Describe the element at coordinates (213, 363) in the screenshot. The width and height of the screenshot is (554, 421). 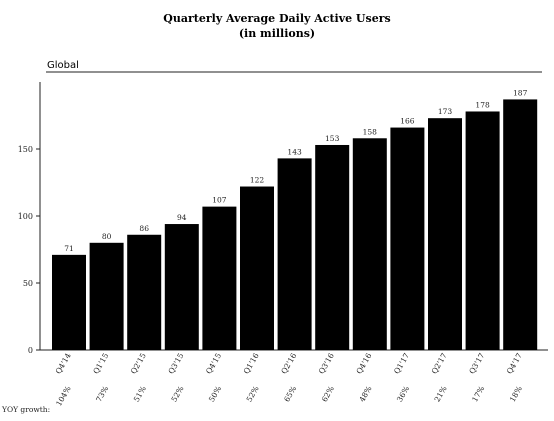
I see `x-tick-label: Q4'15` at that location.